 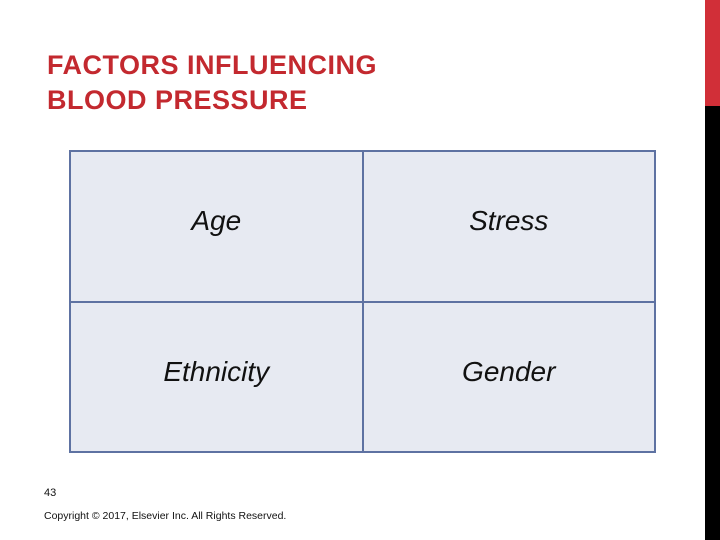 I want to click on slide-title-line1: FACTORS INFLUENCING, so click(x=212, y=65).